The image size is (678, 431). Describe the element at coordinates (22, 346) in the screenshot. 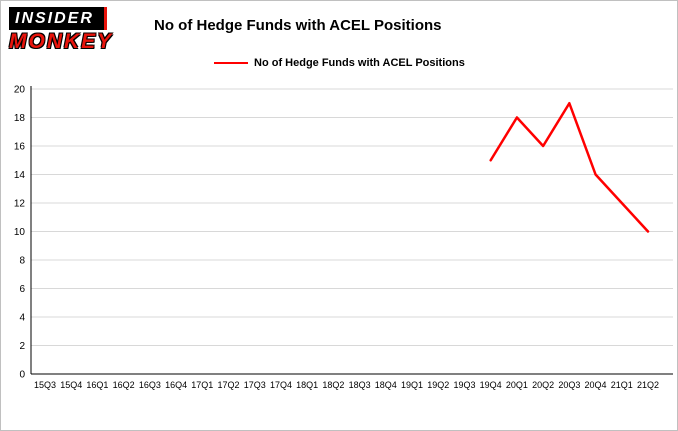

I see `y-axis-tick-label: 2` at that location.